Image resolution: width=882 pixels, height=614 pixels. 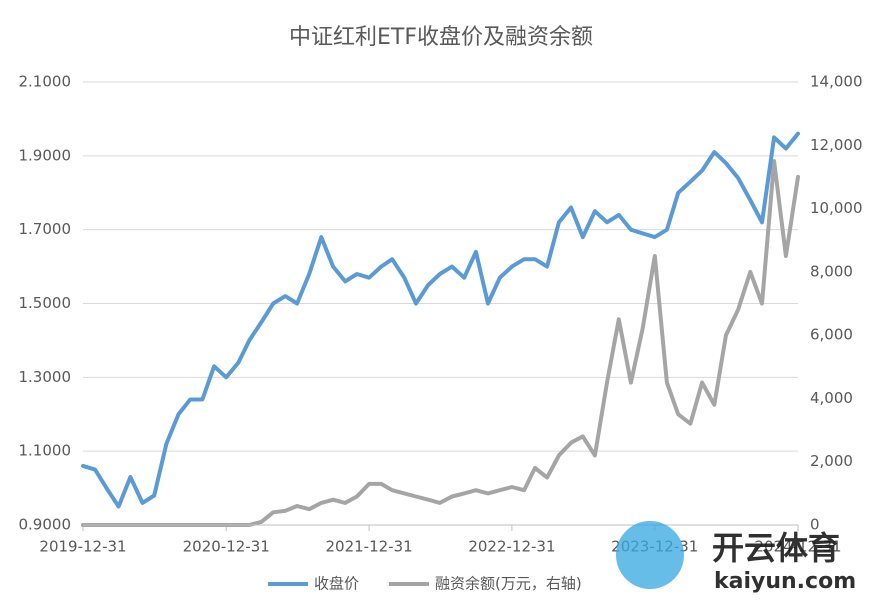 I want to click on x-tick-label: 2019-12-31, so click(x=82, y=547).